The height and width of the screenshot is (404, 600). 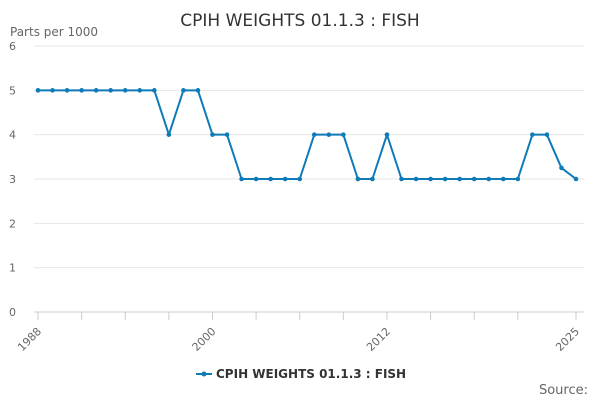 What do you see at coordinates (518, 179) in the screenshot?
I see `data-point-2021` at bounding box center [518, 179].